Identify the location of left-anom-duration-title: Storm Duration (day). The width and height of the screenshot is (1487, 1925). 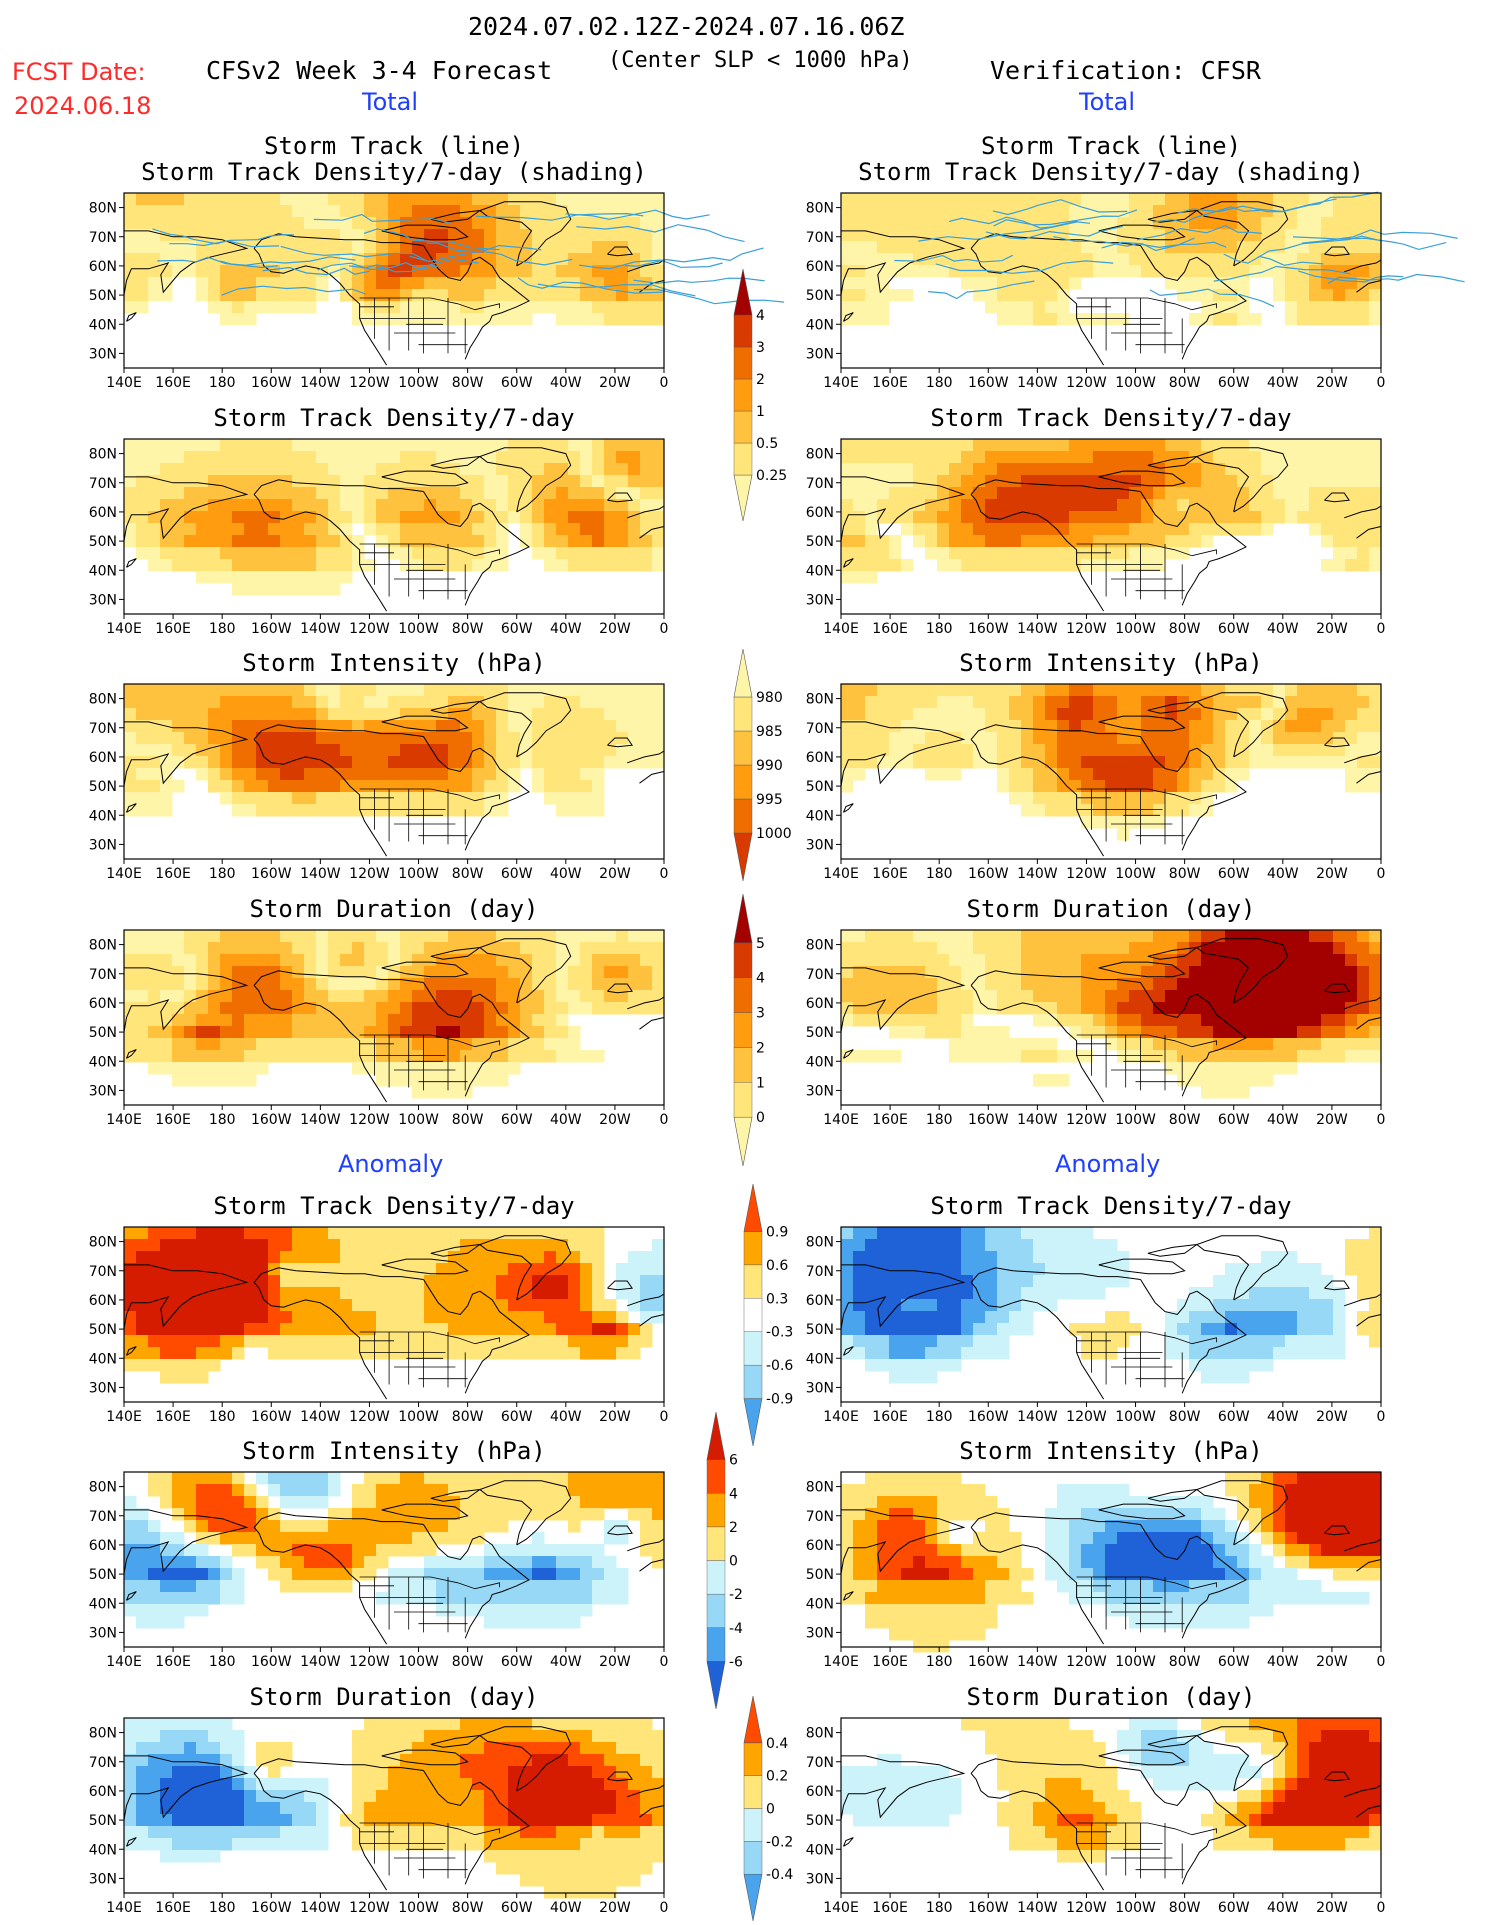
(394, 1697).